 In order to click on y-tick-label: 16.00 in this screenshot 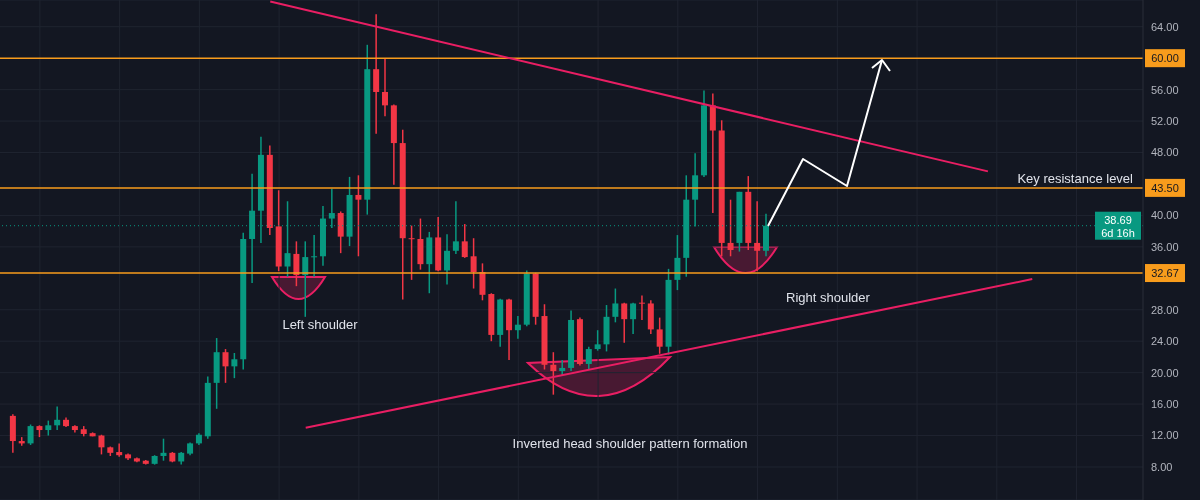, I will do `click(1165, 403)`.